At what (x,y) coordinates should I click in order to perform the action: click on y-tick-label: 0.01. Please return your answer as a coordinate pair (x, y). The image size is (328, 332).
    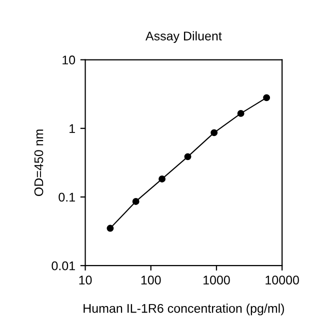
    Looking at the image, I should click on (63, 265).